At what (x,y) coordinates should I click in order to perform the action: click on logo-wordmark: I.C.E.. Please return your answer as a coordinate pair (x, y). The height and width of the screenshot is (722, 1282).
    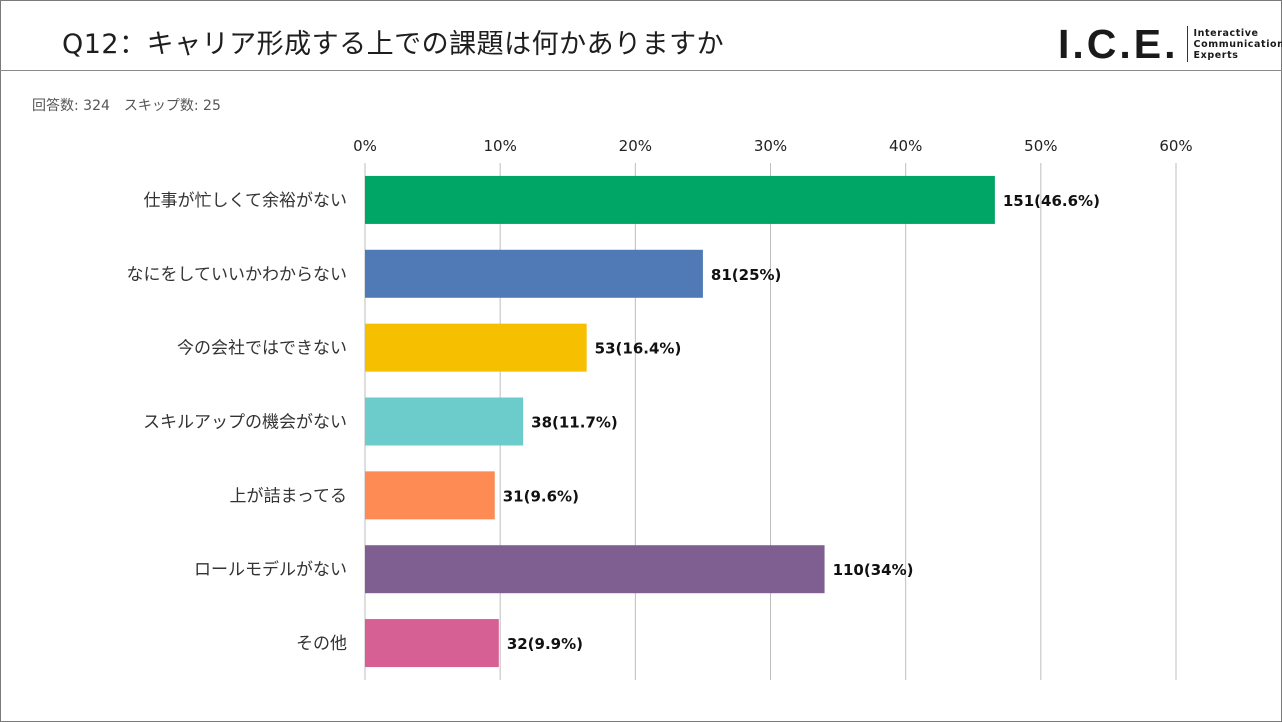
    Looking at the image, I should click on (1118, 44).